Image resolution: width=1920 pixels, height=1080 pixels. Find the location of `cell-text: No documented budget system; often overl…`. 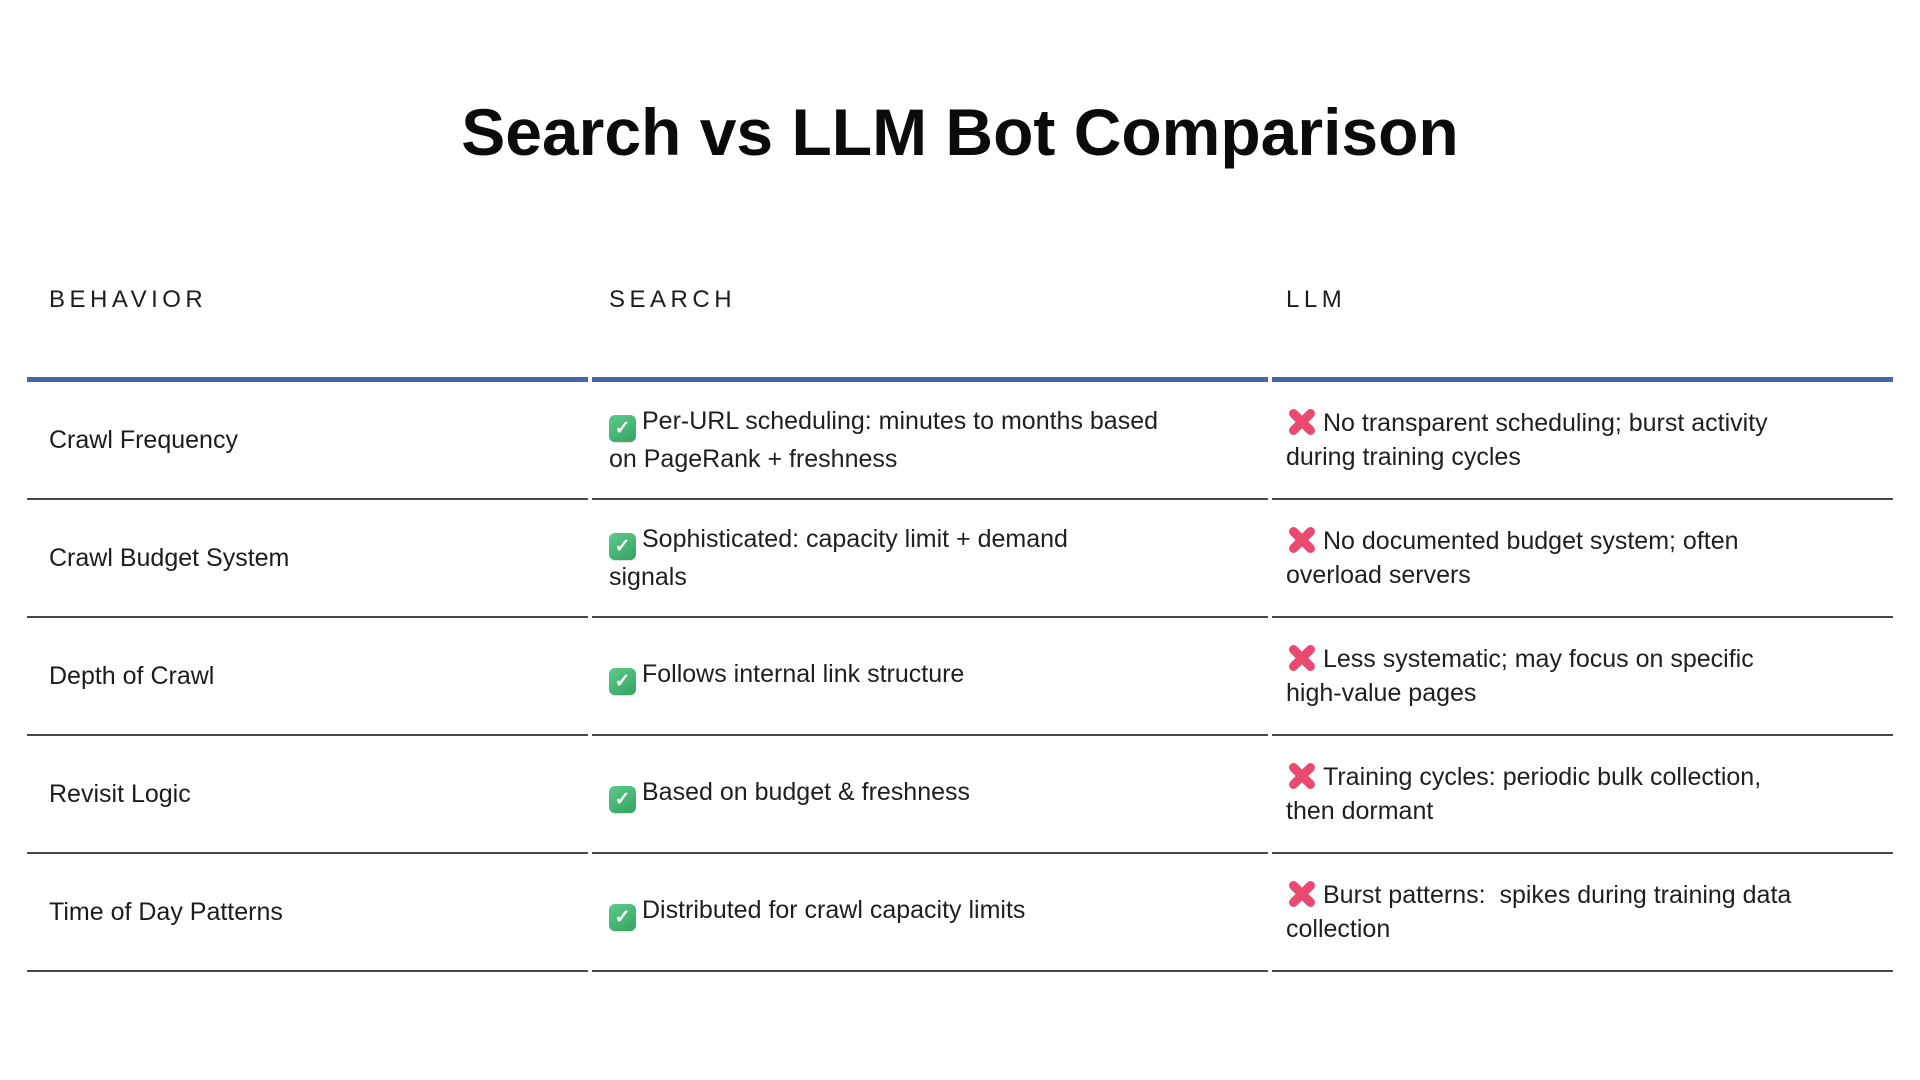

cell-text: No documented budget system; often overl… is located at coordinates (1512, 558).